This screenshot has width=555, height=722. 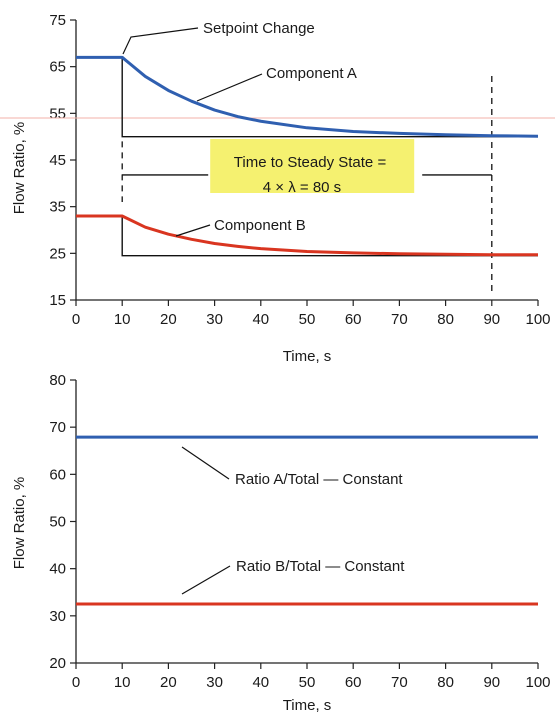 What do you see at coordinates (537, 319) in the screenshot?
I see `top-x-tick-label: 100` at bounding box center [537, 319].